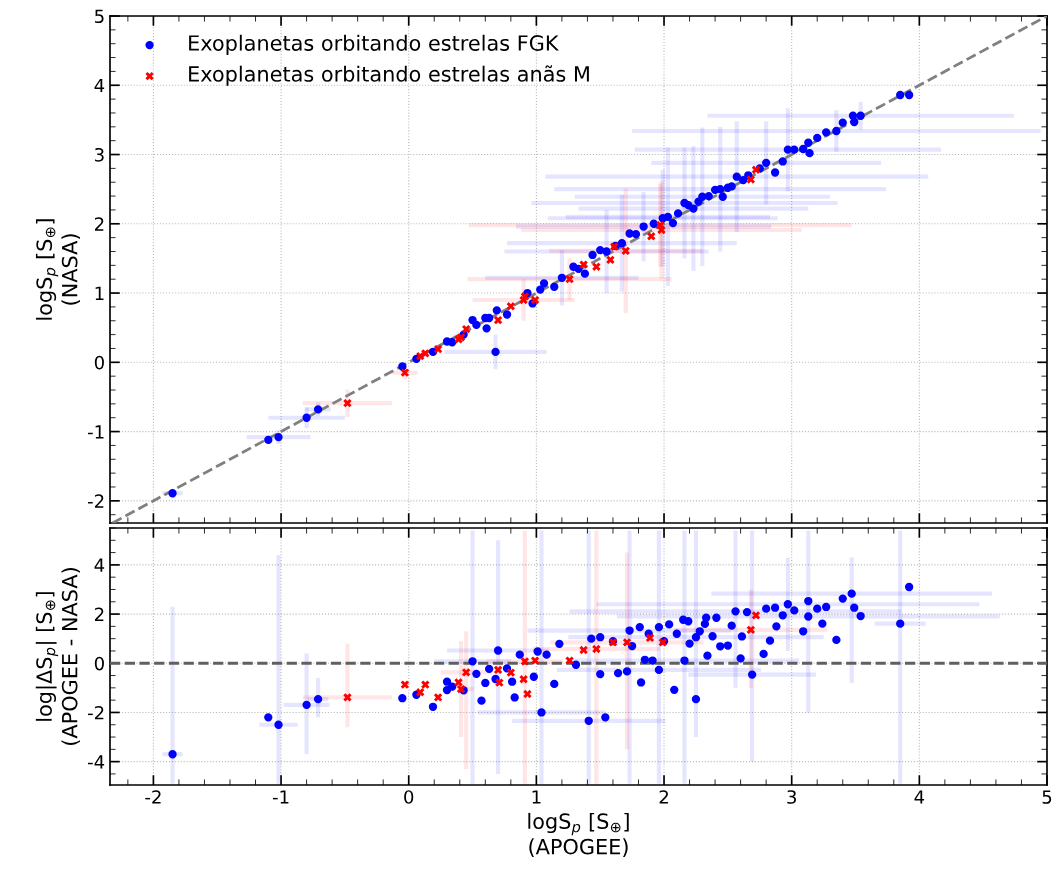 This screenshot has width=1054, height=884. I want to click on y-tick-label: 1, so click(99, 293).